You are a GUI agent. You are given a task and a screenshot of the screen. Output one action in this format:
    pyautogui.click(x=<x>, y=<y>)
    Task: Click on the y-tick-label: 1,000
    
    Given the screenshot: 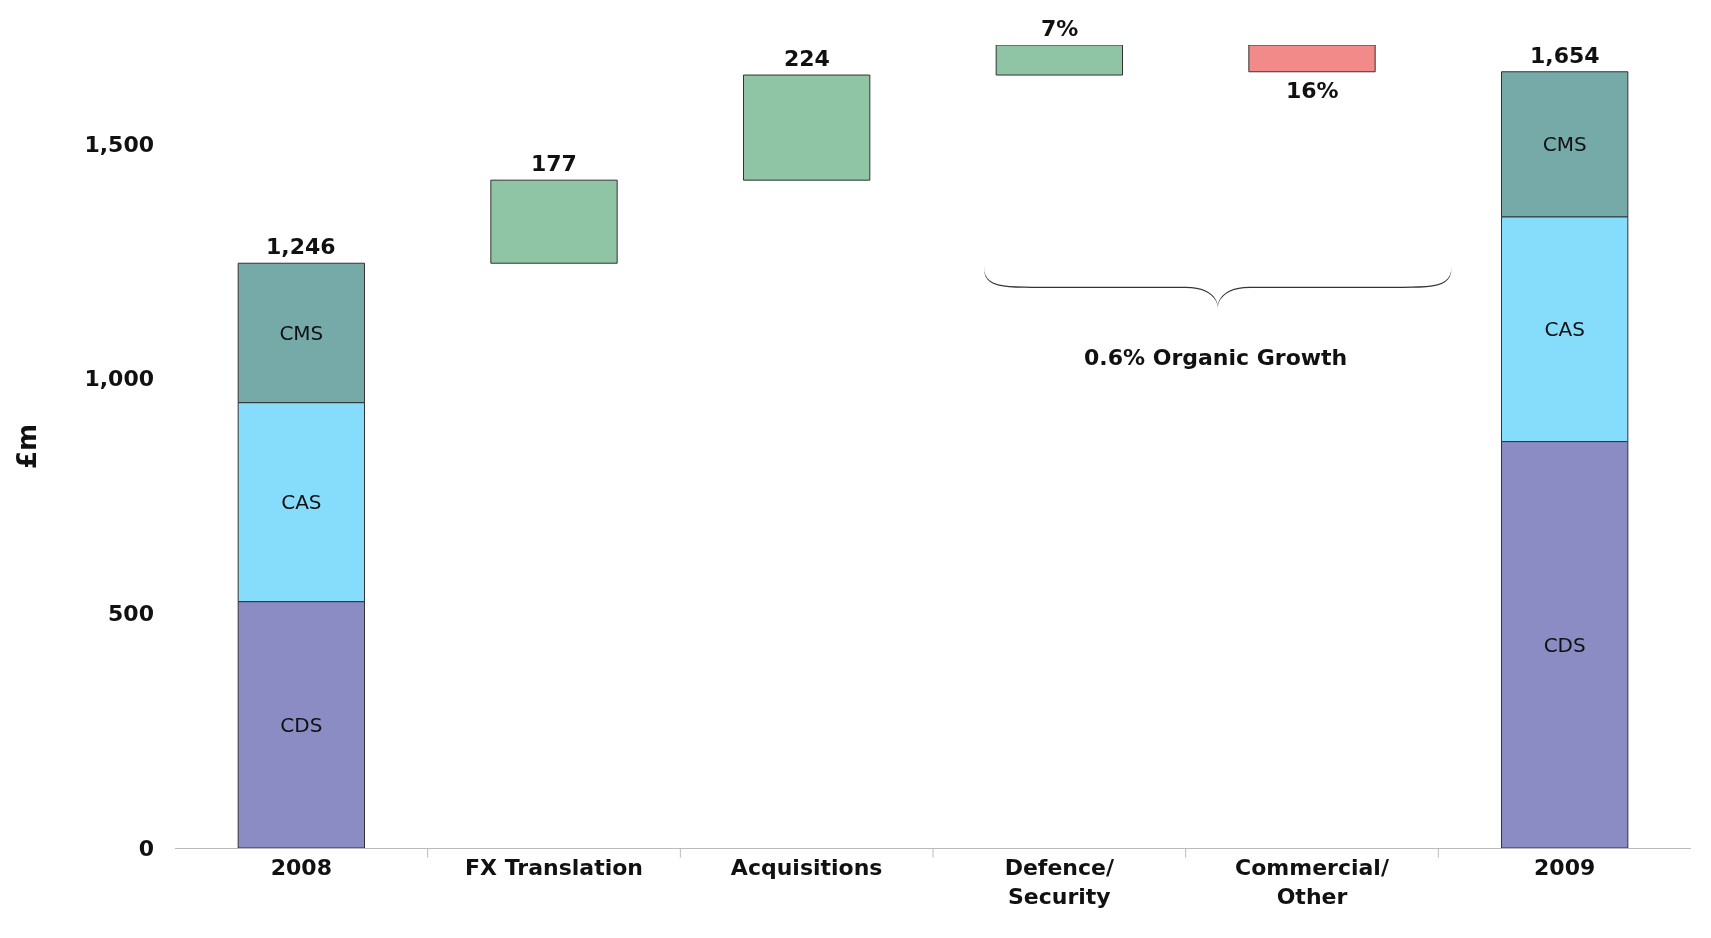 What is the action you would take?
    pyautogui.click(x=119, y=379)
    